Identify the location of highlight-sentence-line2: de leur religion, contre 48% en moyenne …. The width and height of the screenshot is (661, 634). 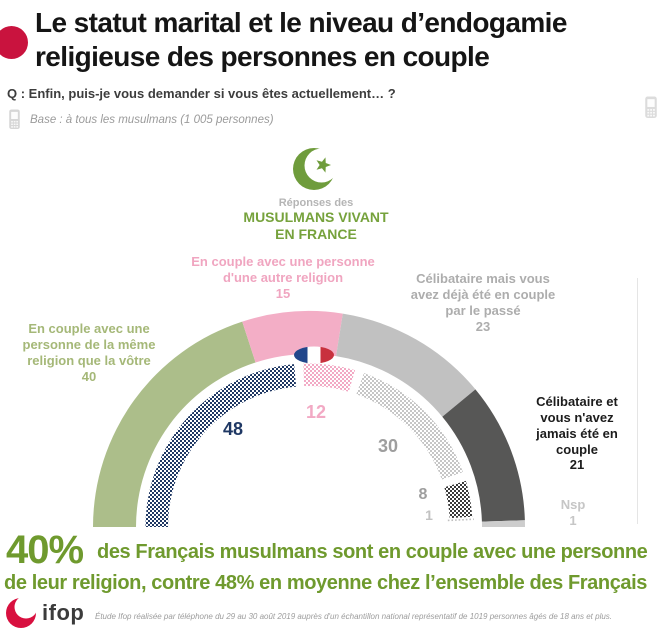
(326, 583).